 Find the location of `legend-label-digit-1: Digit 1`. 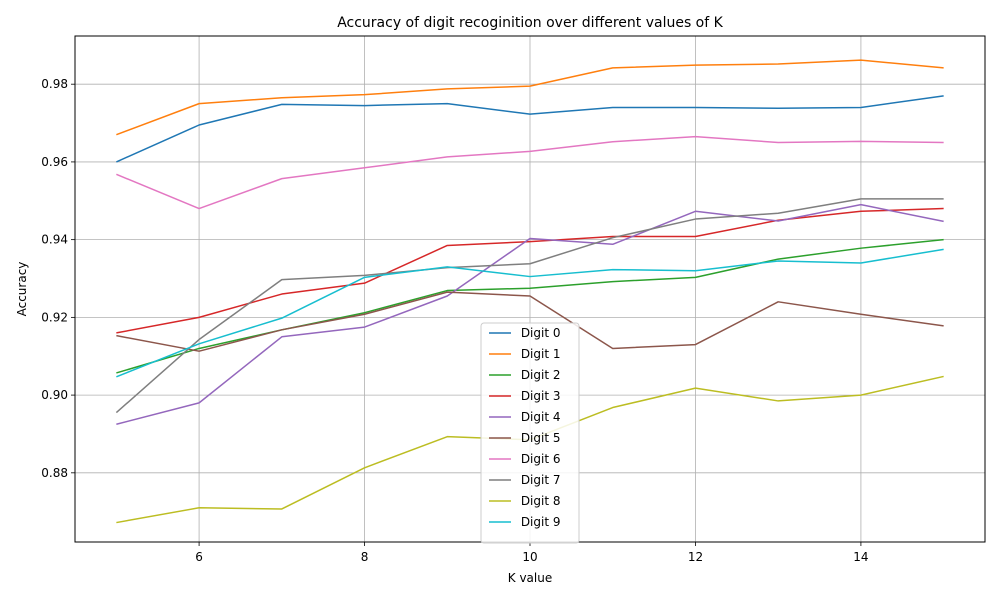

legend-label-digit-1: Digit 1 is located at coordinates (539, 354).